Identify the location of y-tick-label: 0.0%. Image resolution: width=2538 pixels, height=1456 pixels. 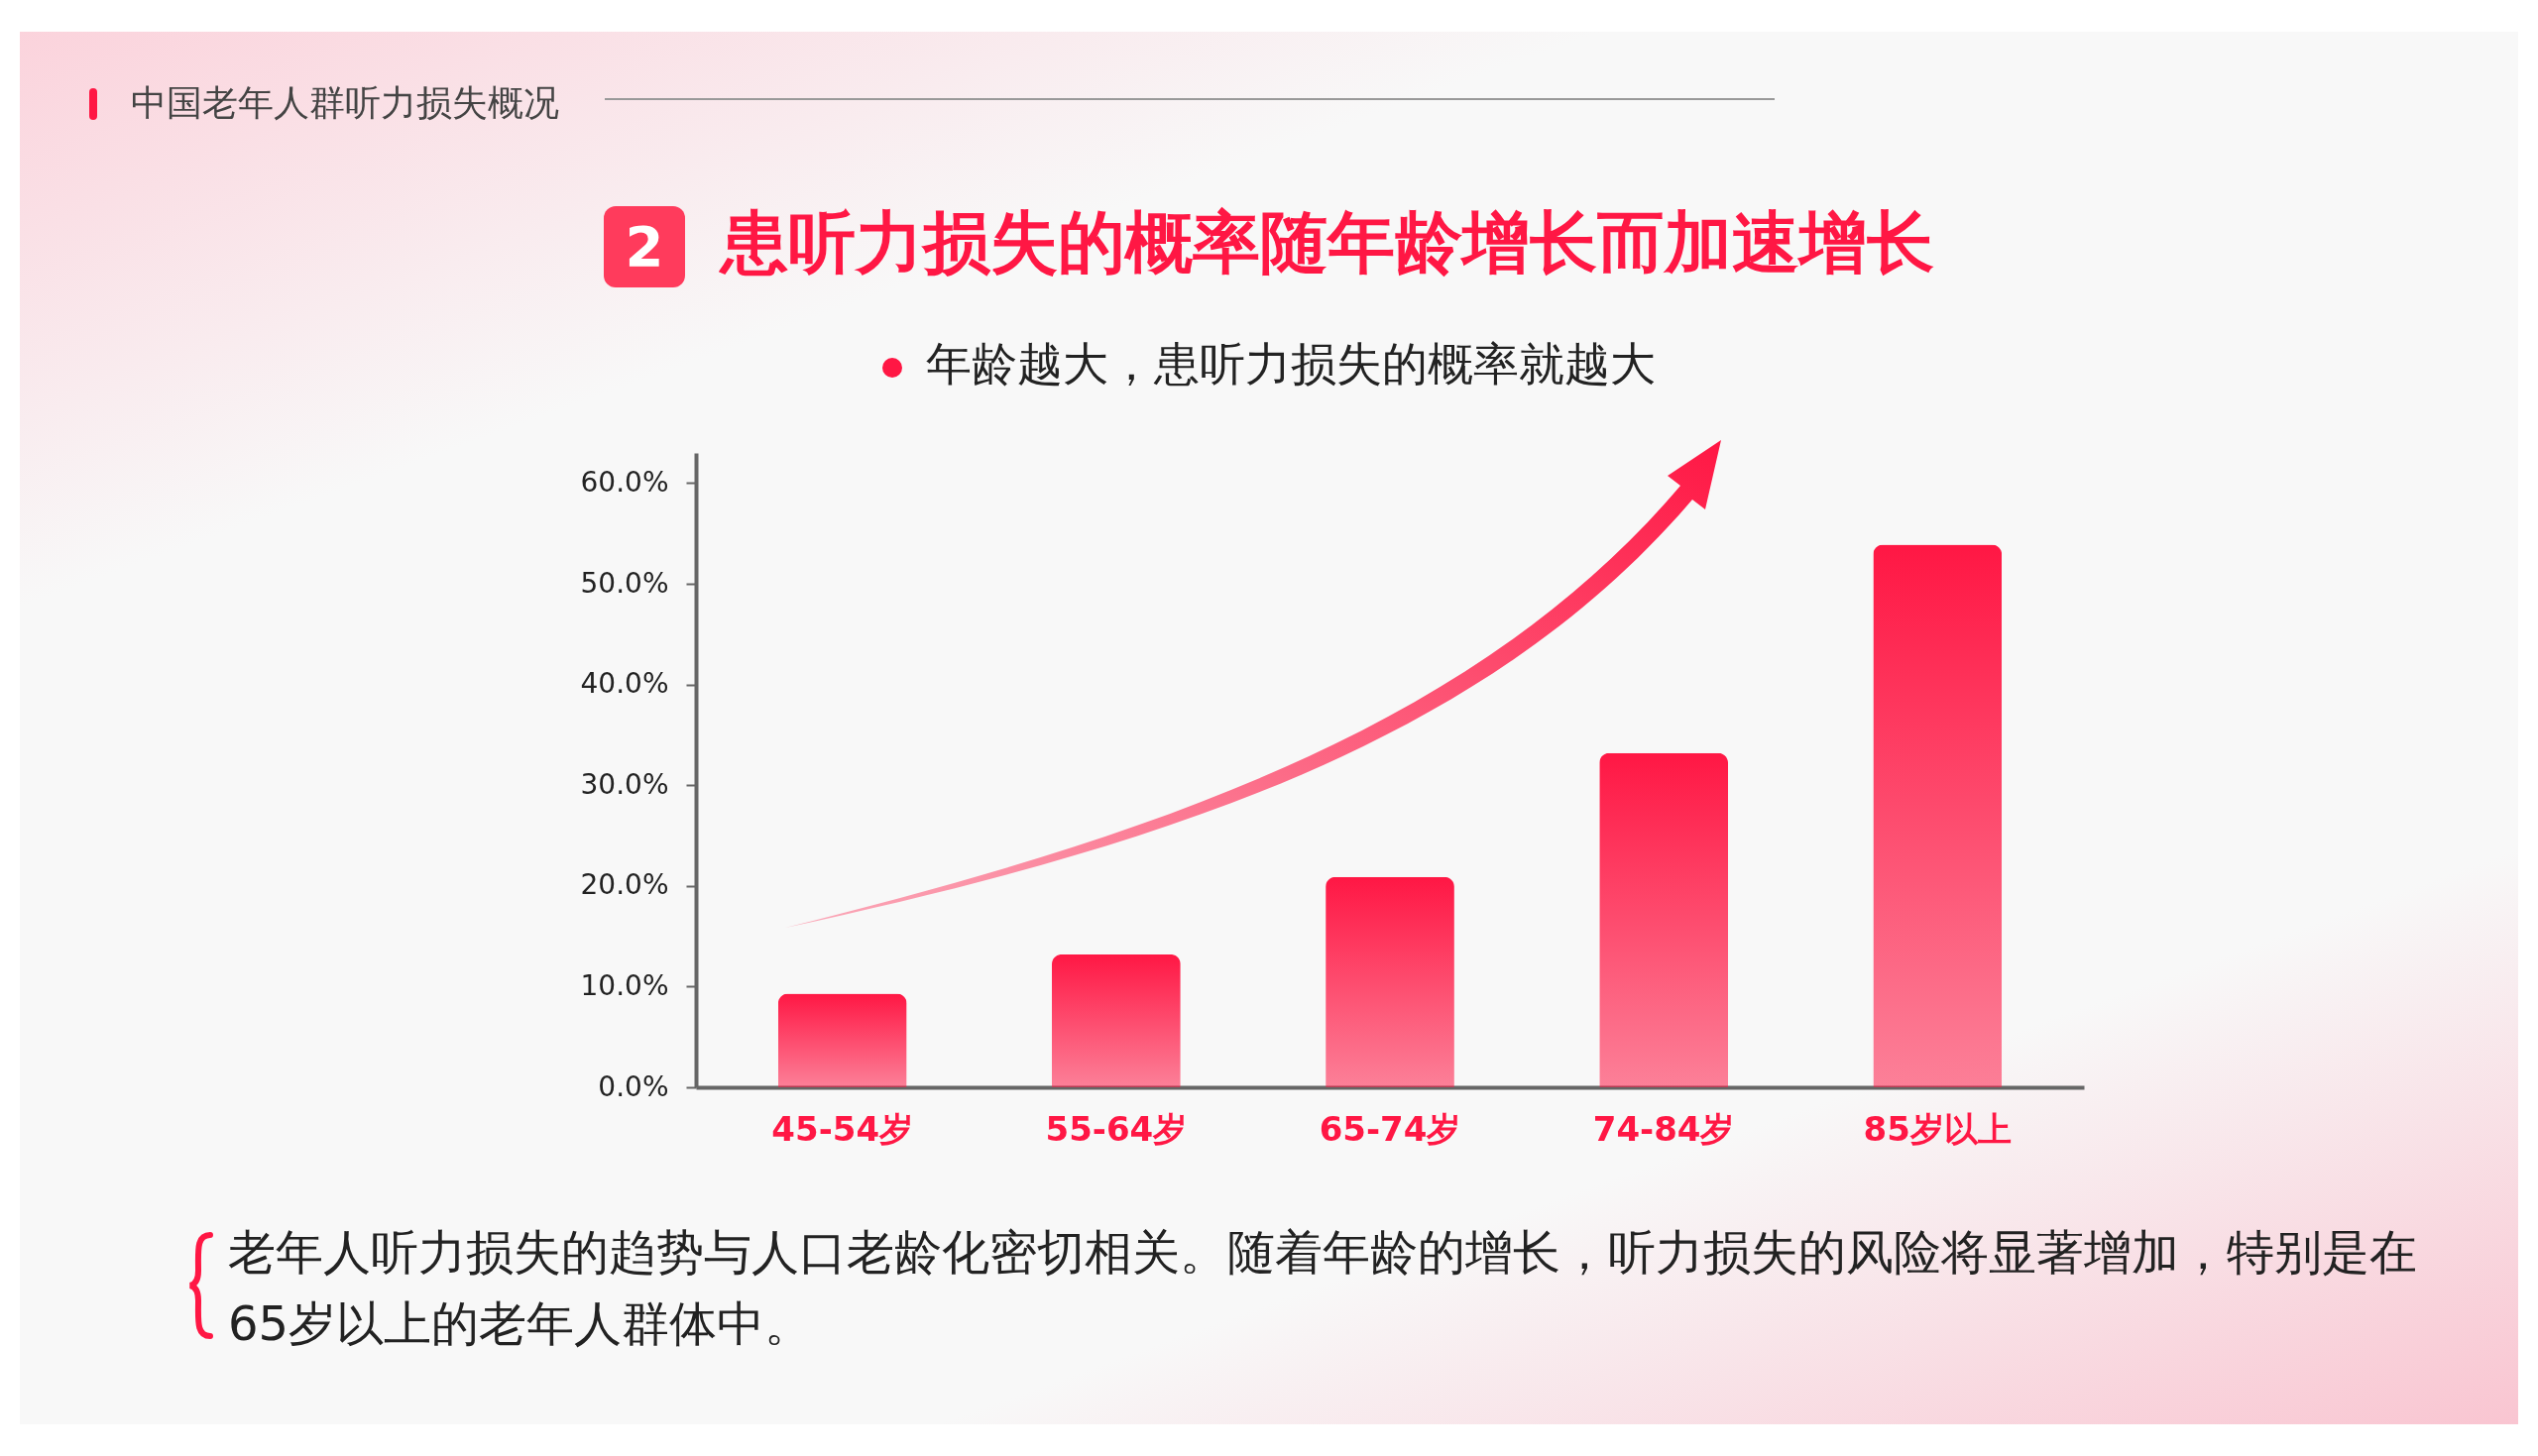
(633, 1086).